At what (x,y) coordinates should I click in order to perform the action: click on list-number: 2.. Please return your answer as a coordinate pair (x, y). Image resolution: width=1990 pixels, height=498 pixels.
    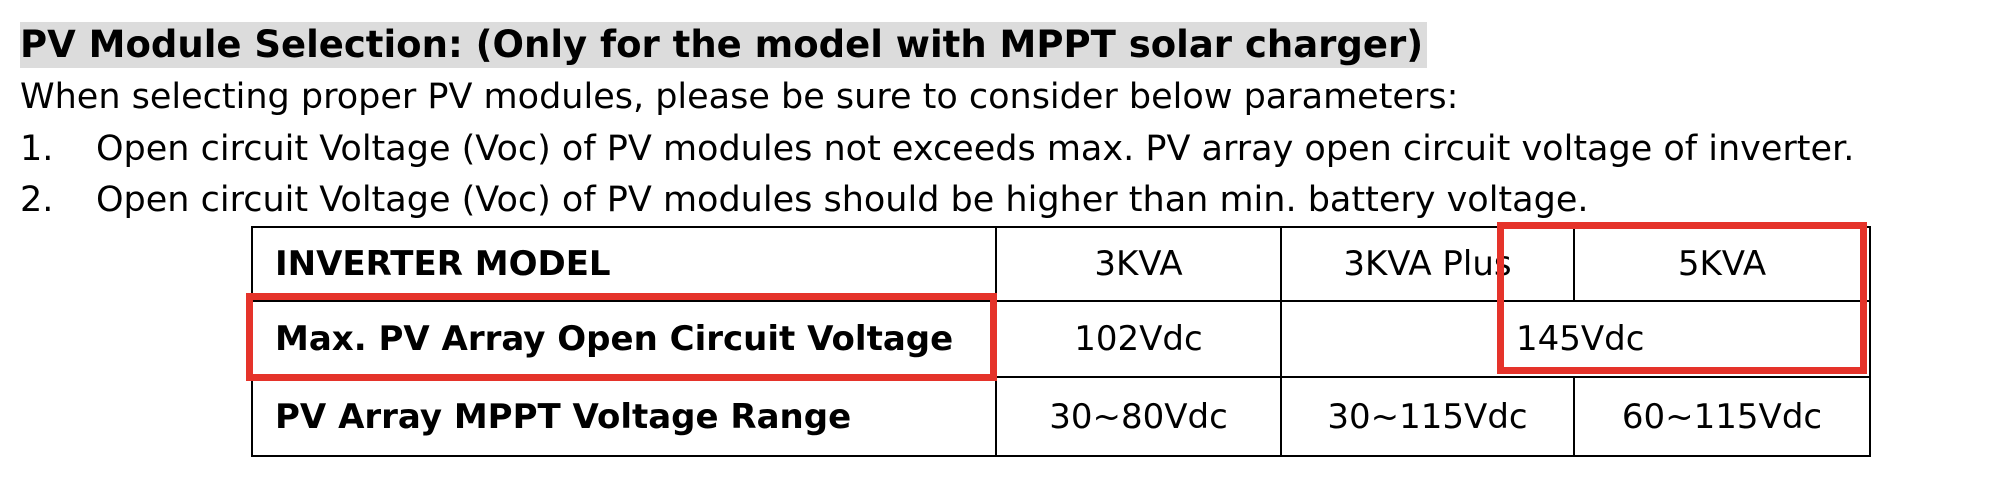
    Looking at the image, I should click on (37, 200).